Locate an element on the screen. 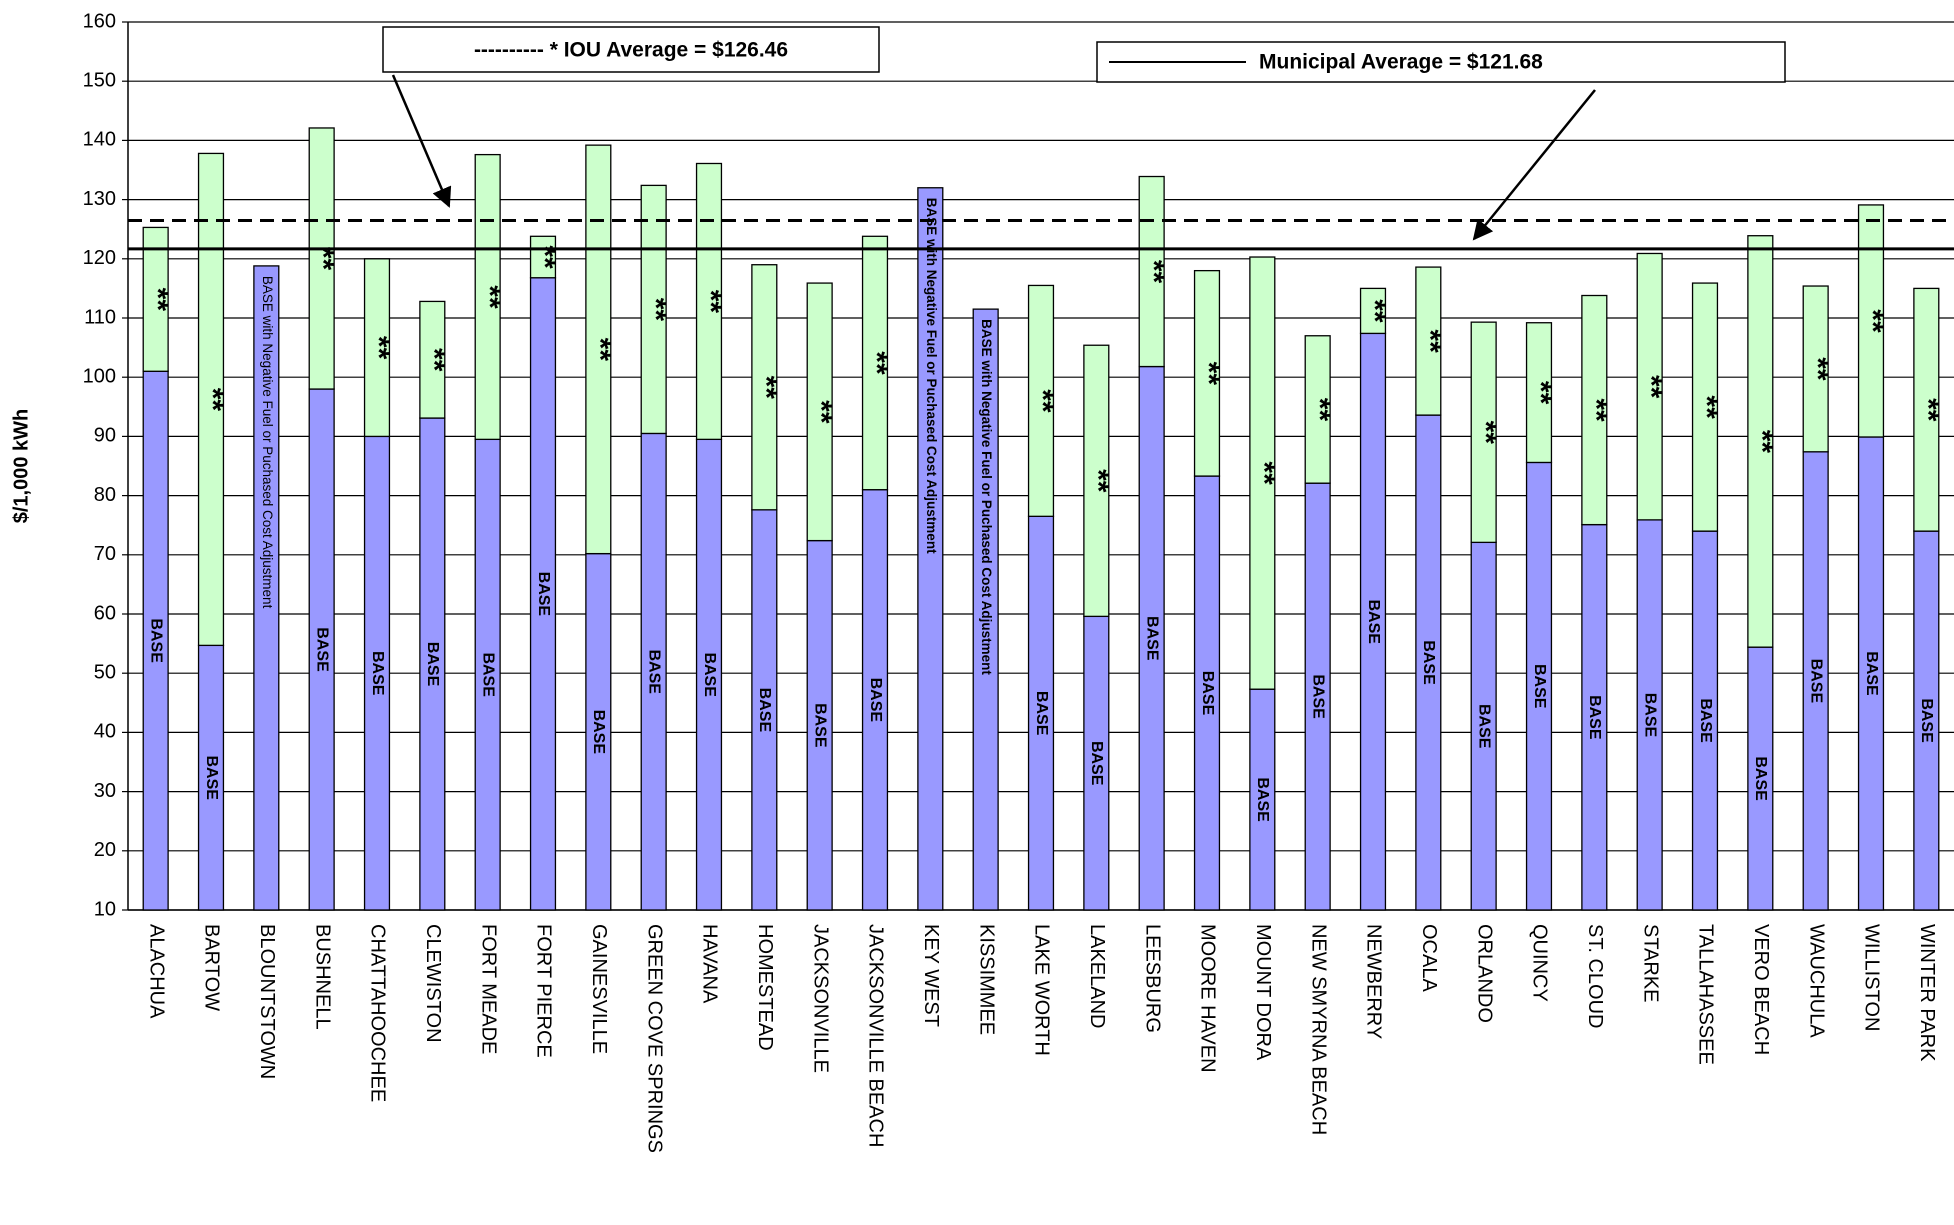  annotation-box is located at coordinates (631, 49).